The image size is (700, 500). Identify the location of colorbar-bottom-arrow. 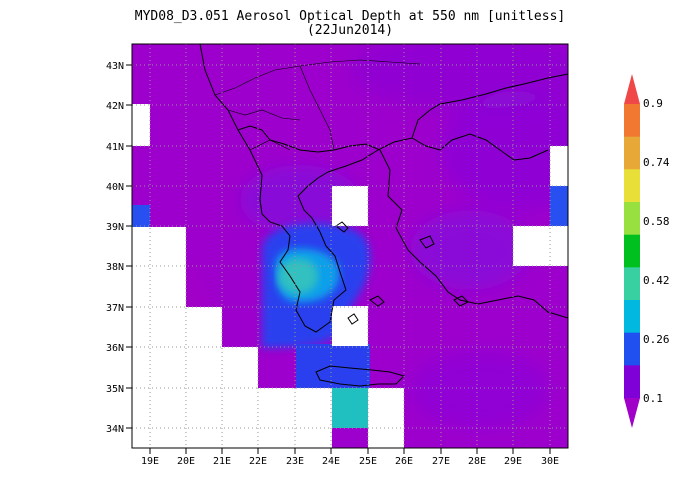
(632, 413).